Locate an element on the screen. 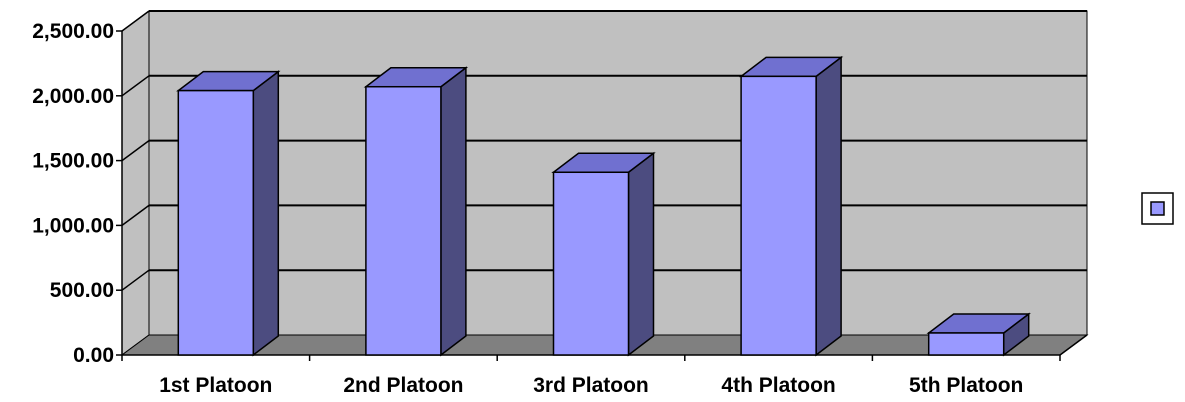  x-tick-label: 4th Platoon is located at coordinates (778, 385).